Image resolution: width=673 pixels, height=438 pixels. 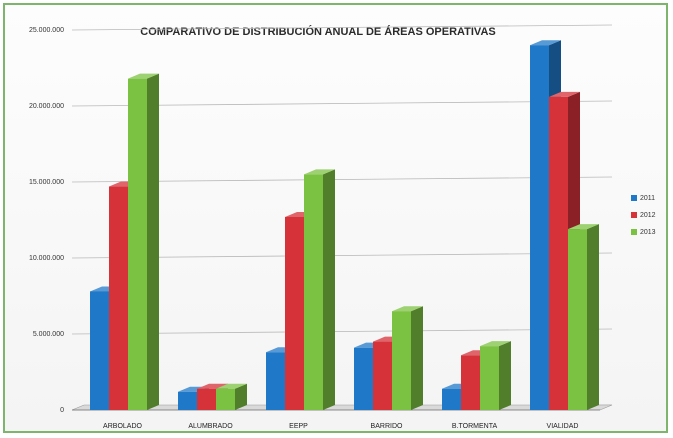 What do you see at coordinates (143, 241) in the screenshot?
I see `bar-arbolado-2013` at bounding box center [143, 241].